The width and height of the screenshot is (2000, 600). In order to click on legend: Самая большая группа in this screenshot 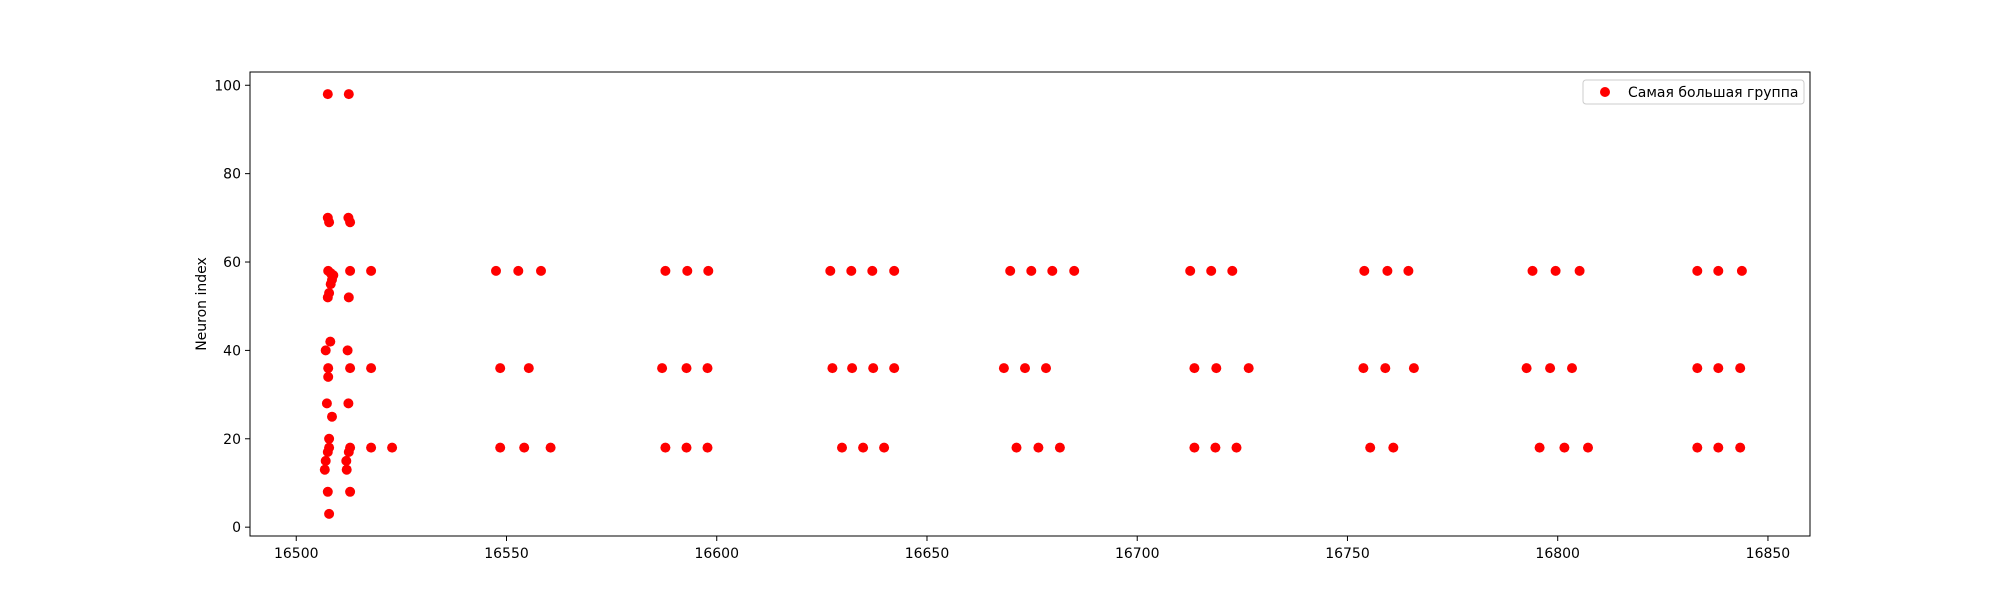, I will do `click(1693, 92)`.